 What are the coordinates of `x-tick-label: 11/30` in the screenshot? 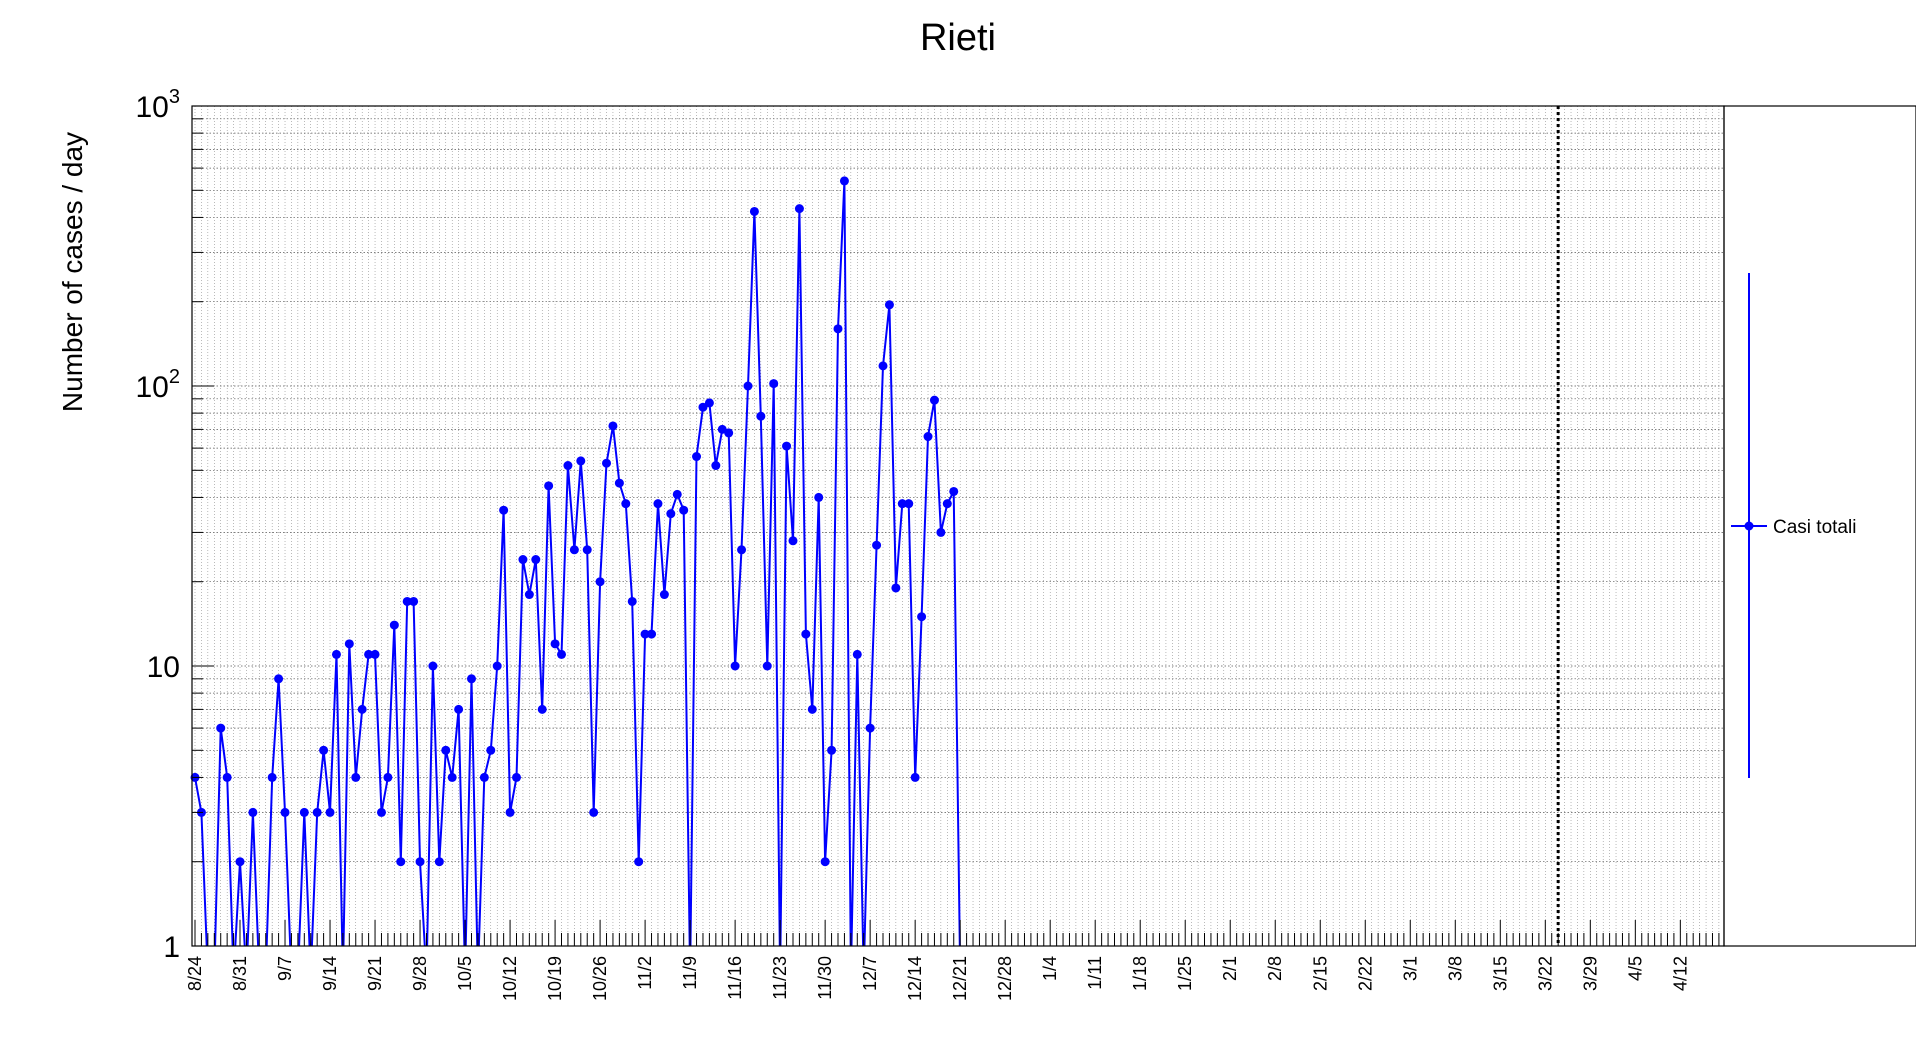 It's located at (825, 978).